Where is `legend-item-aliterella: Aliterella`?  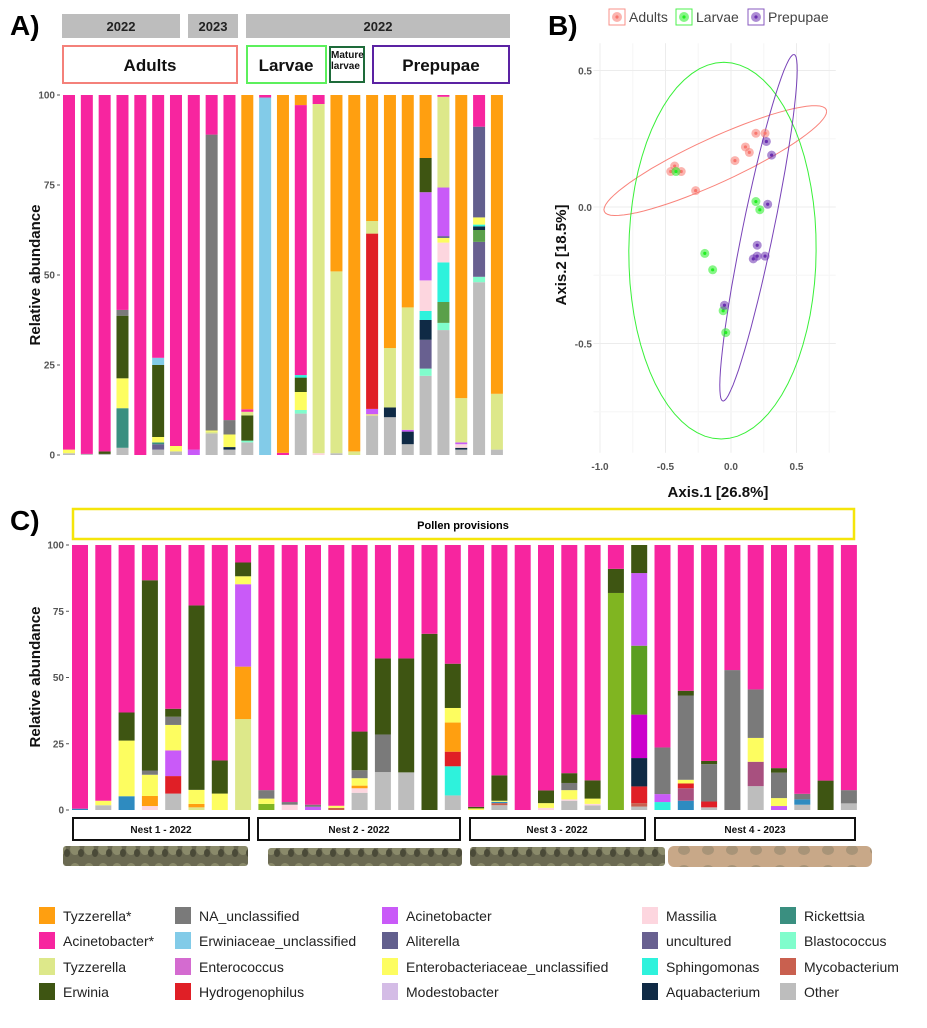 legend-item-aliterella: Aliterella is located at coordinates (421, 940).